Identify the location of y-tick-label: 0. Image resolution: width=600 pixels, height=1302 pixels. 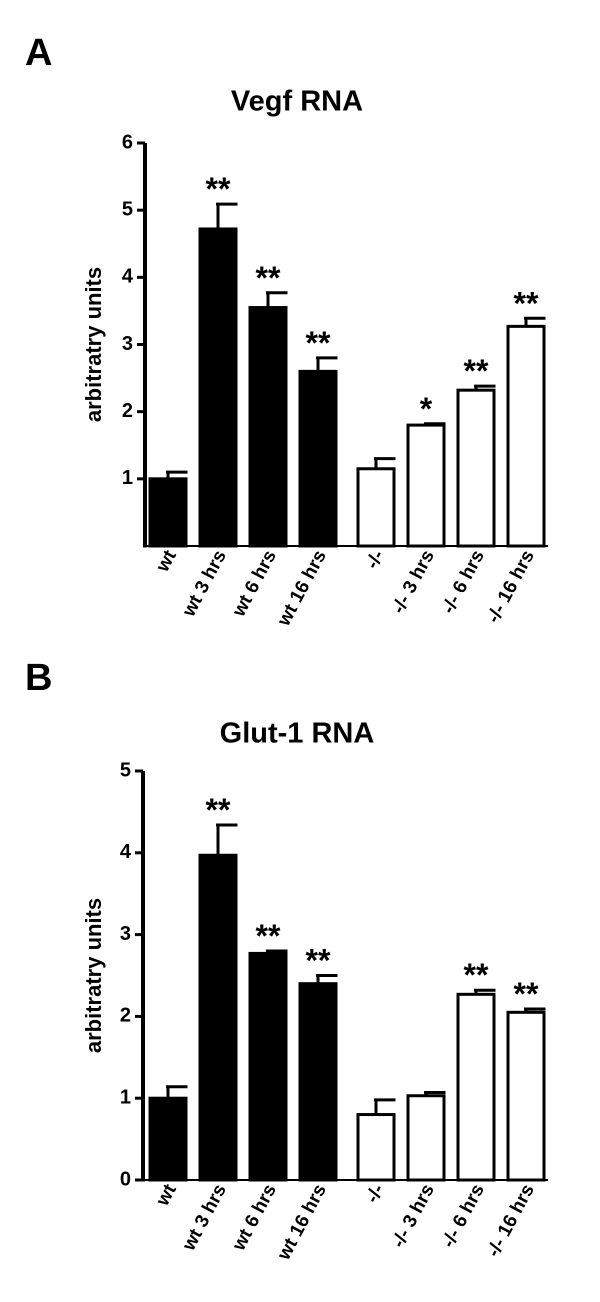
(125, 1179).